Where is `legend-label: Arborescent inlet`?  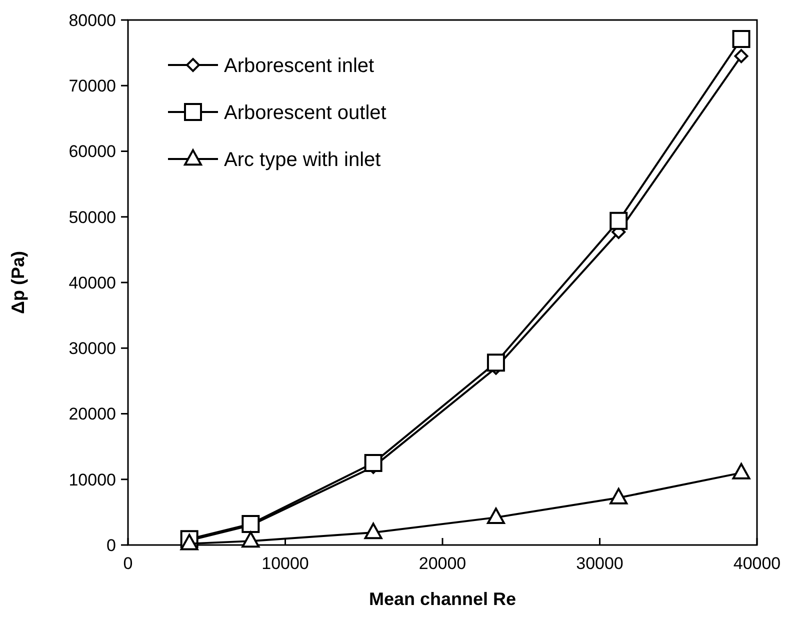 legend-label: Arborescent inlet is located at coordinates (299, 66).